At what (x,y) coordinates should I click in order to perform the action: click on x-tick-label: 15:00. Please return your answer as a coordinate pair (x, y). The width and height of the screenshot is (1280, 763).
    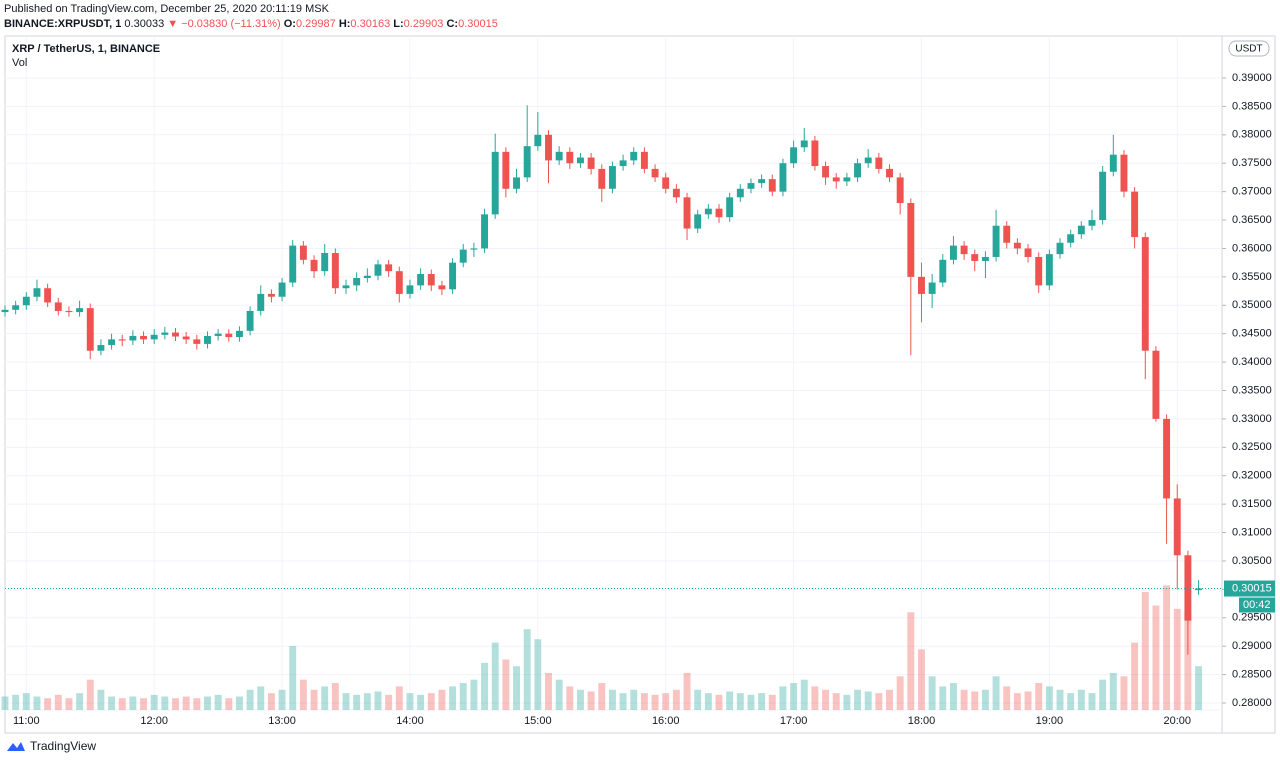
    Looking at the image, I should click on (538, 721).